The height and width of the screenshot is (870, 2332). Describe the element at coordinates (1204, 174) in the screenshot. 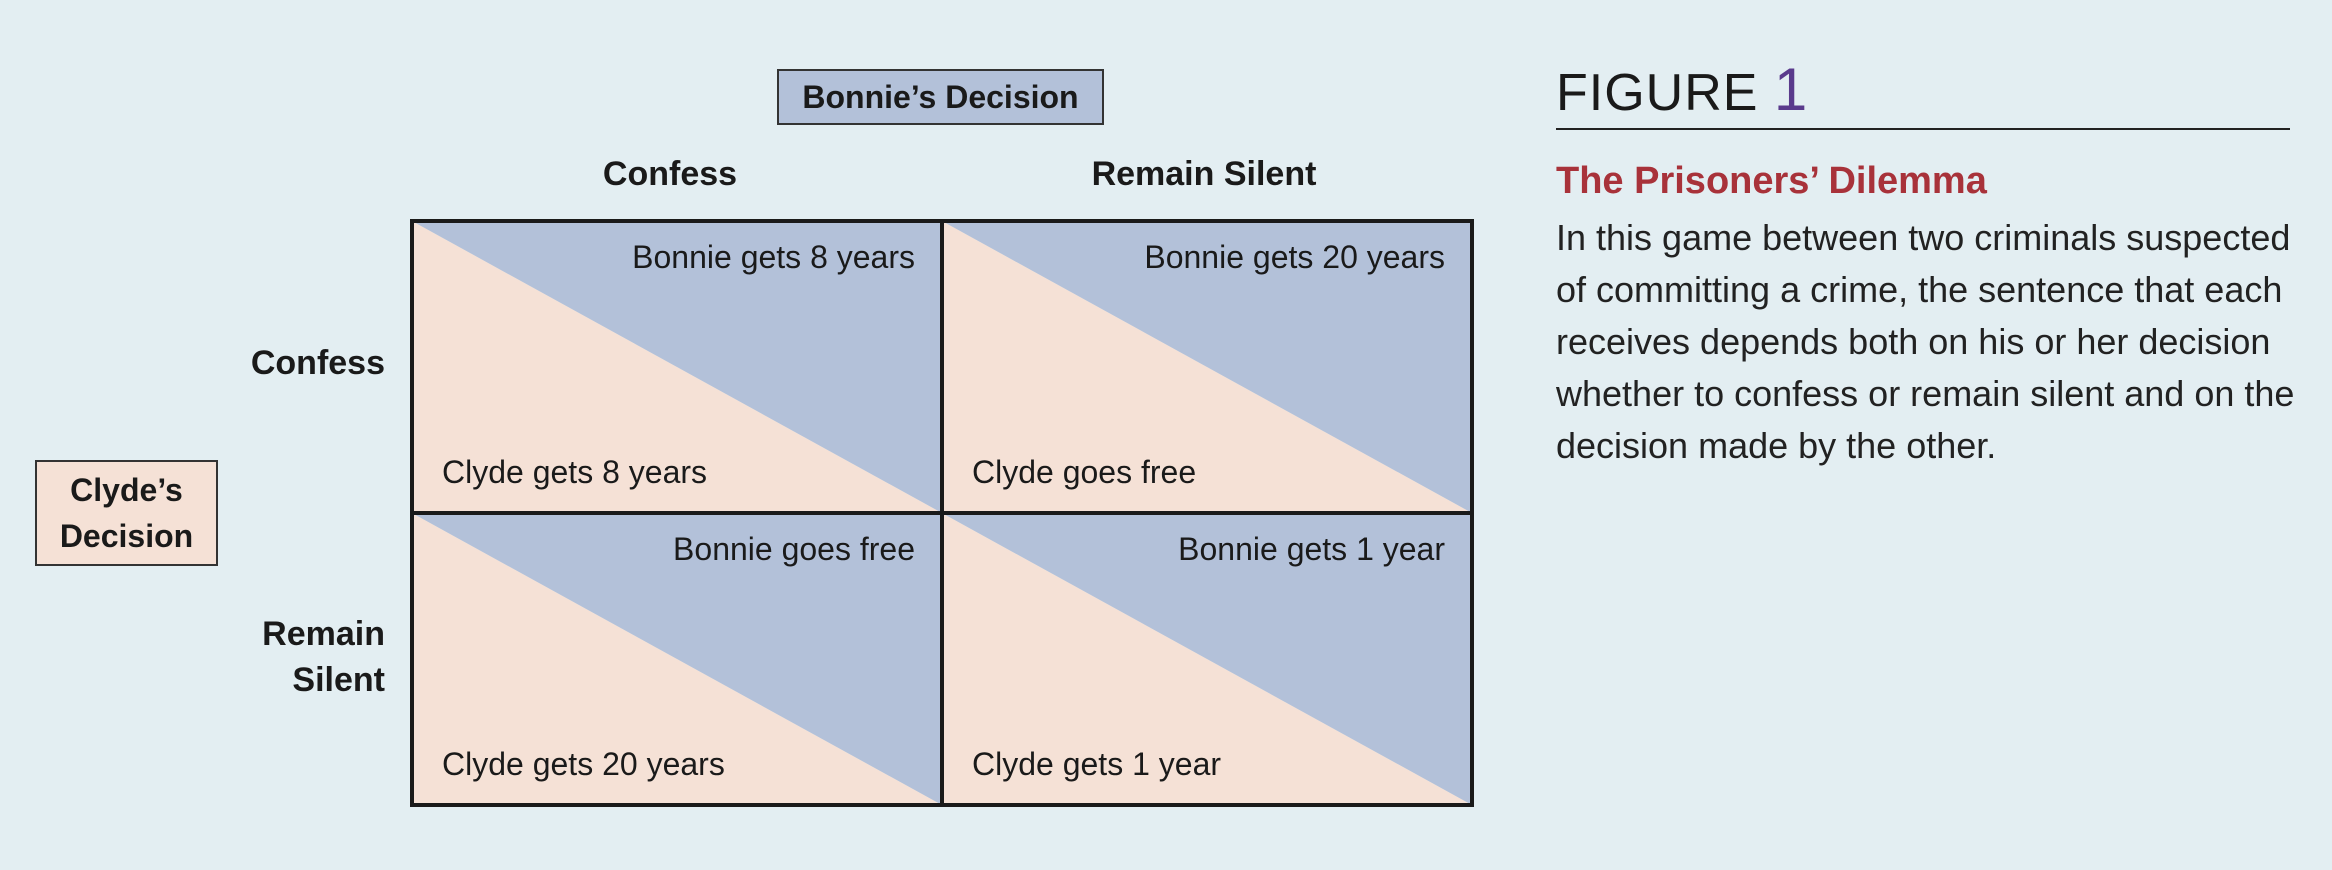

I see `column-header-remain-silent: Remain Silent` at that location.